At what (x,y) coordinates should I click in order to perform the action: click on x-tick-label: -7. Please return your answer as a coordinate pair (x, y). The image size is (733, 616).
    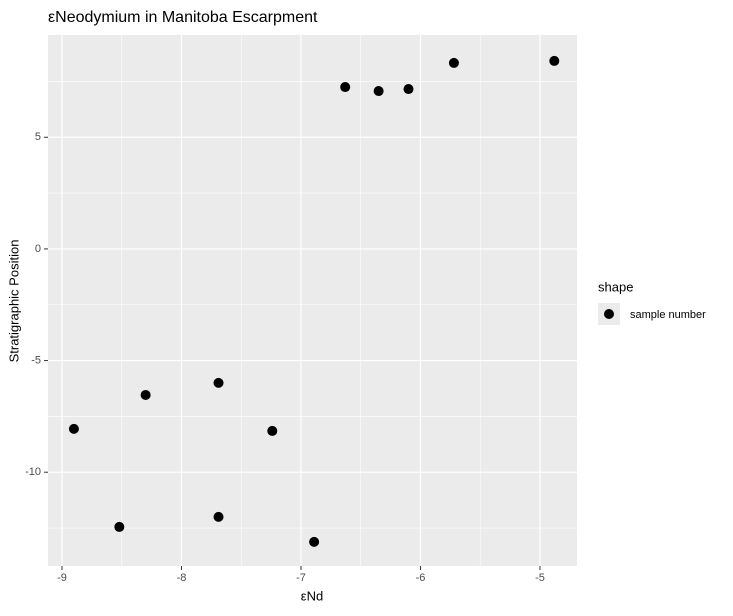
    Looking at the image, I should click on (301, 578).